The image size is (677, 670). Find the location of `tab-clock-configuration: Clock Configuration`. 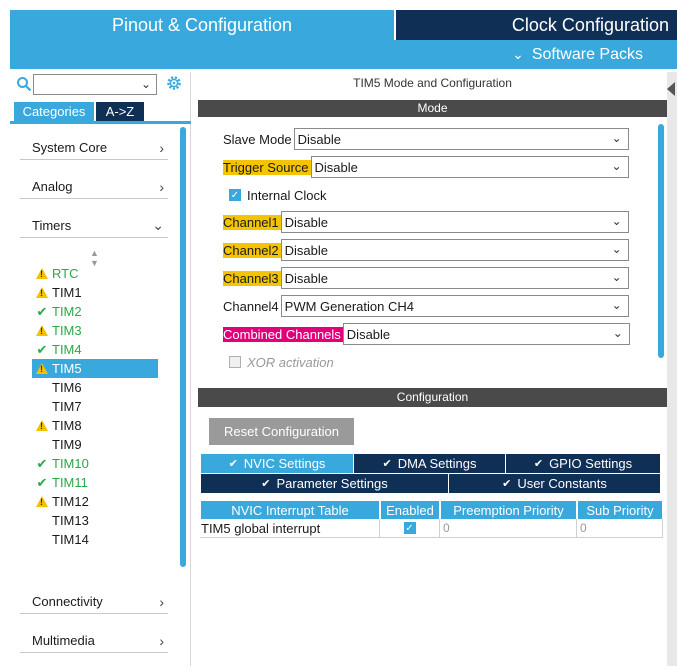

tab-clock-configuration: Clock Configuration is located at coordinates (536, 25).